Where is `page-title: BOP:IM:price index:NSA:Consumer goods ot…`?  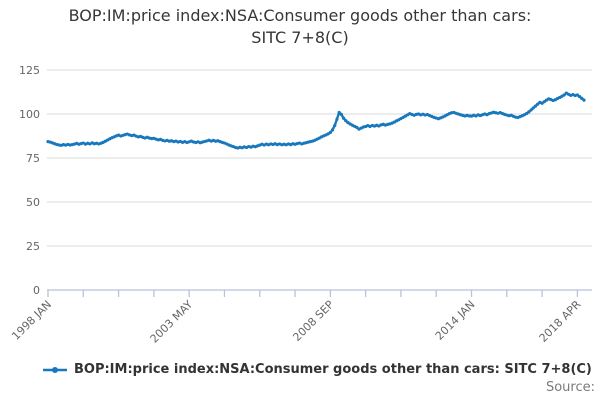 page-title: BOP:IM:price index:NSA:Consumer goods ot… is located at coordinates (300, 27).